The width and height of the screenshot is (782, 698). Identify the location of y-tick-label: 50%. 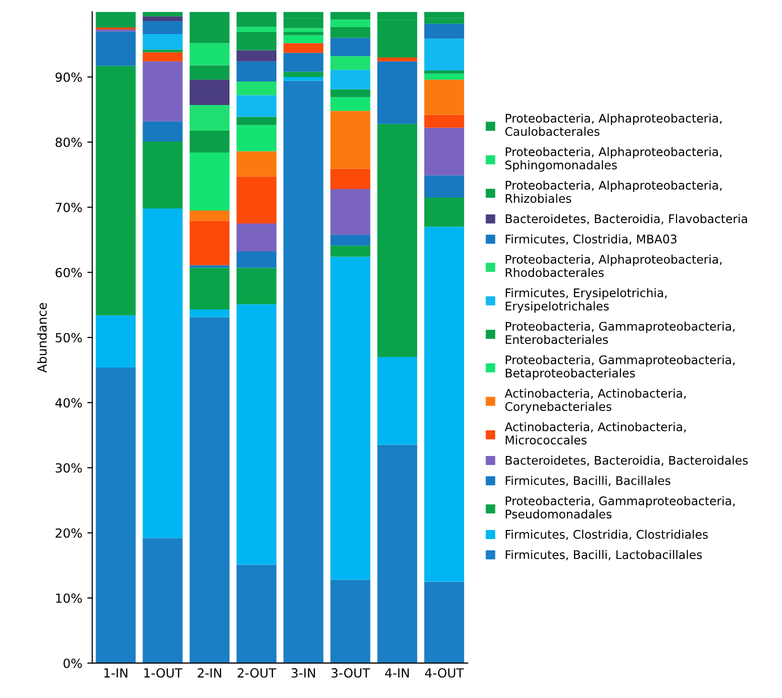
(69, 337).